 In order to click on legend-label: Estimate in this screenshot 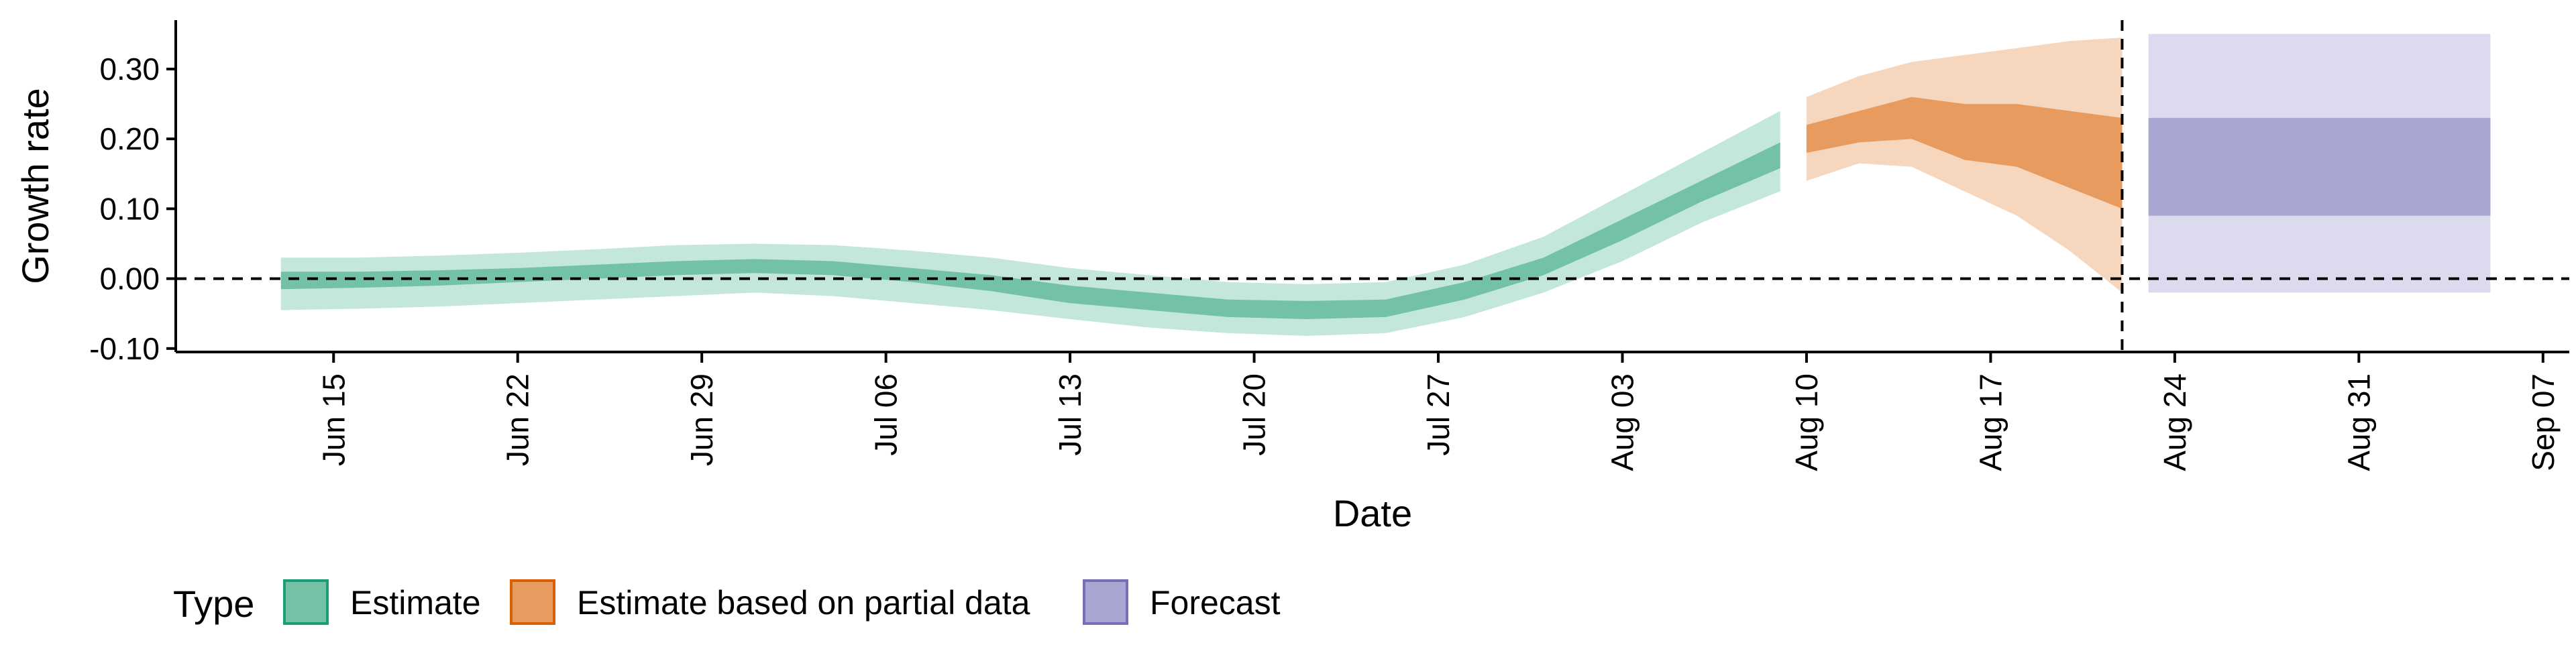, I will do `click(415, 603)`.